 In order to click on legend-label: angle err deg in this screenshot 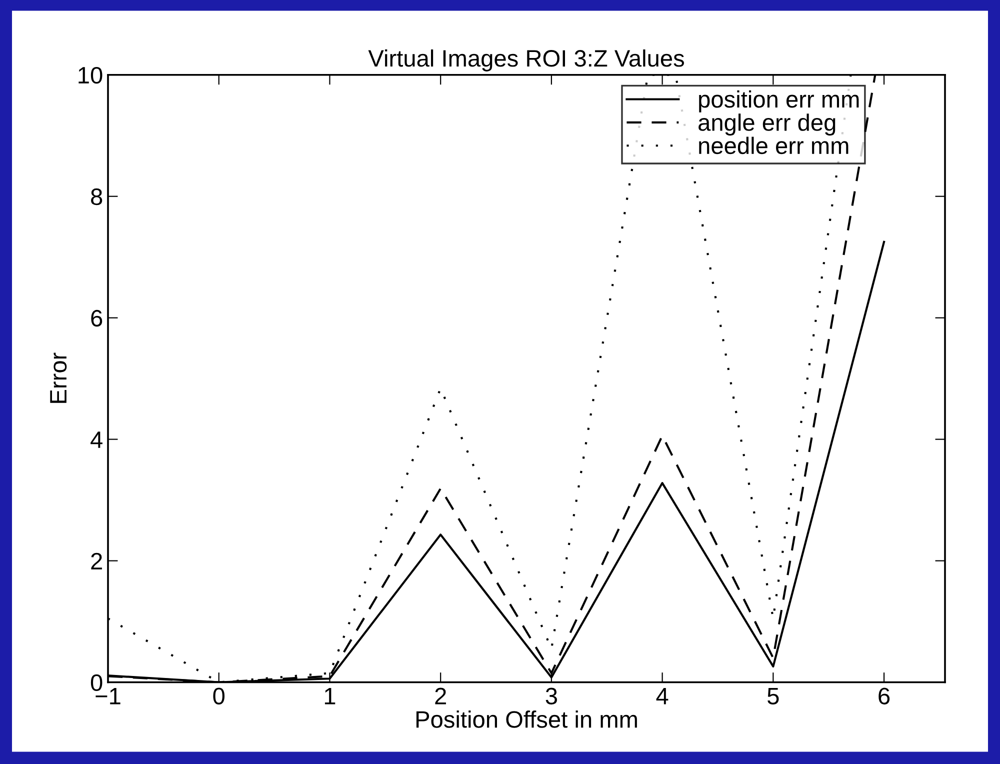, I will do `click(767, 125)`.